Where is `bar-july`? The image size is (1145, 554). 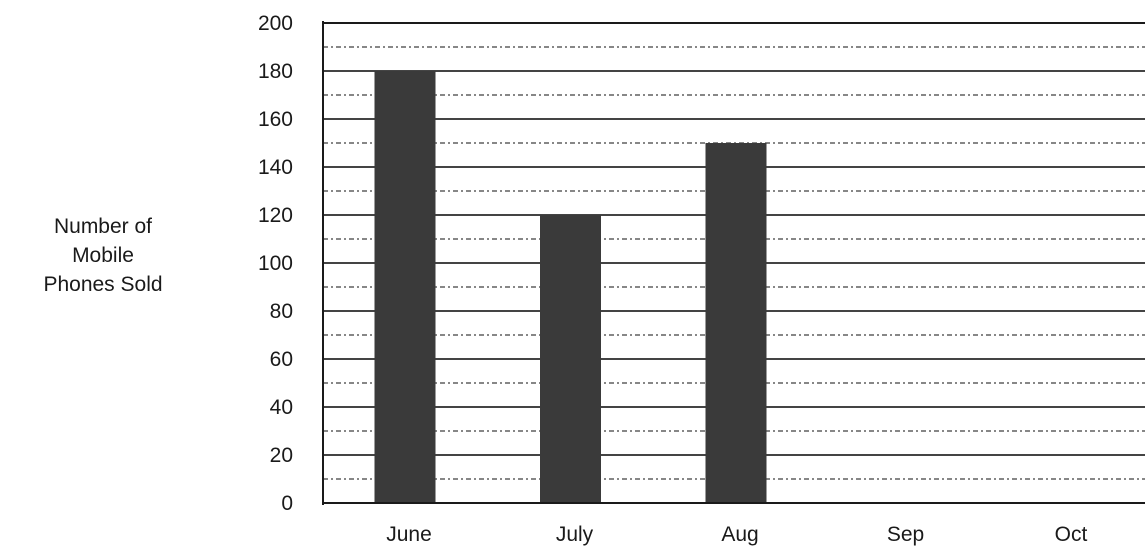 bar-july is located at coordinates (570, 359).